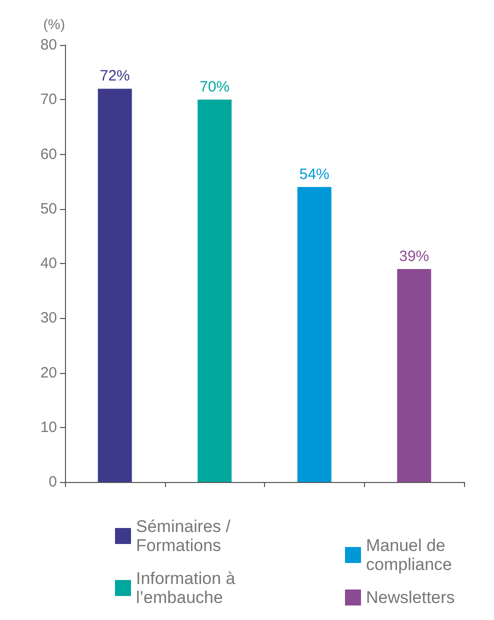 This screenshot has width=494, height=620. Describe the element at coordinates (48, 154) in the screenshot. I see `y-tick-label: 60` at that location.